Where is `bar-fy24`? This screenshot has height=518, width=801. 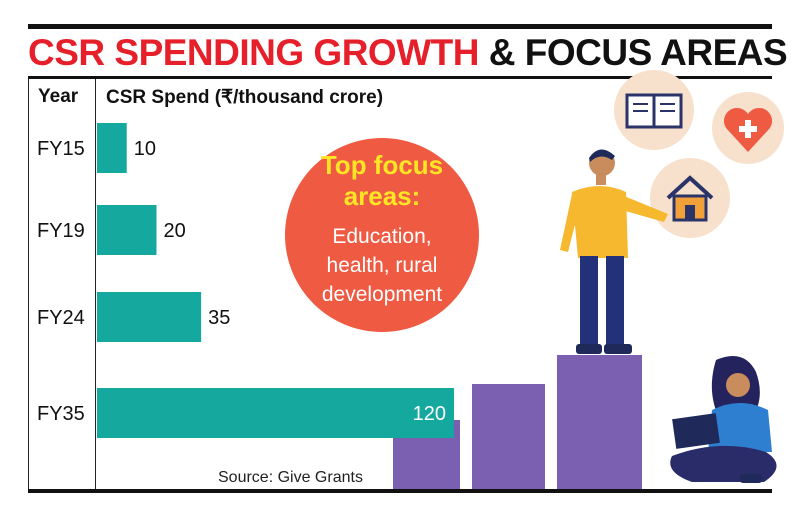
bar-fy24 is located at coordinates (149, 317).